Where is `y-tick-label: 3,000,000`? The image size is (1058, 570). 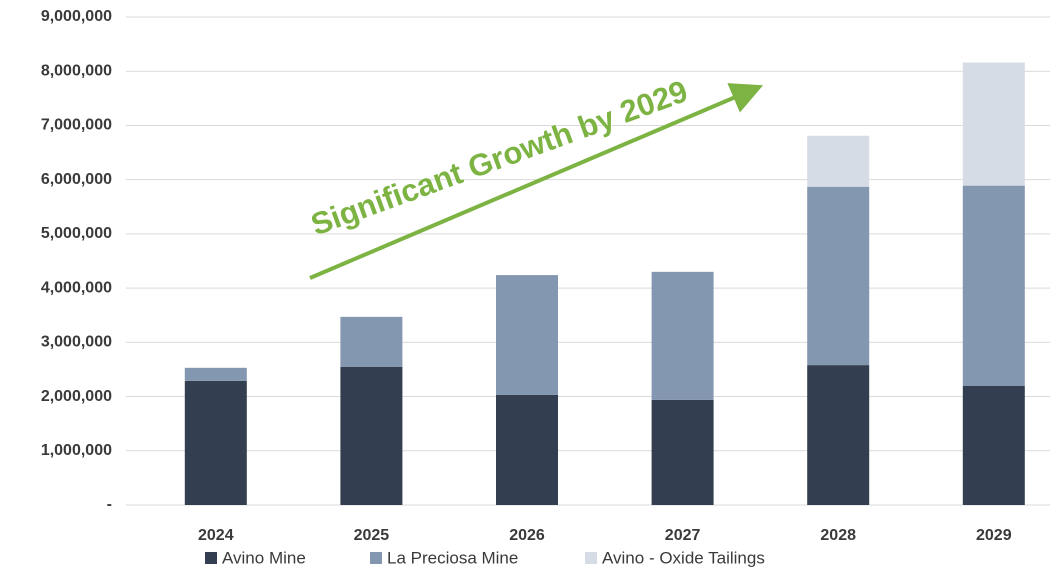 y-tick-label: 3,000,000 is located at coordinates (76, 342).